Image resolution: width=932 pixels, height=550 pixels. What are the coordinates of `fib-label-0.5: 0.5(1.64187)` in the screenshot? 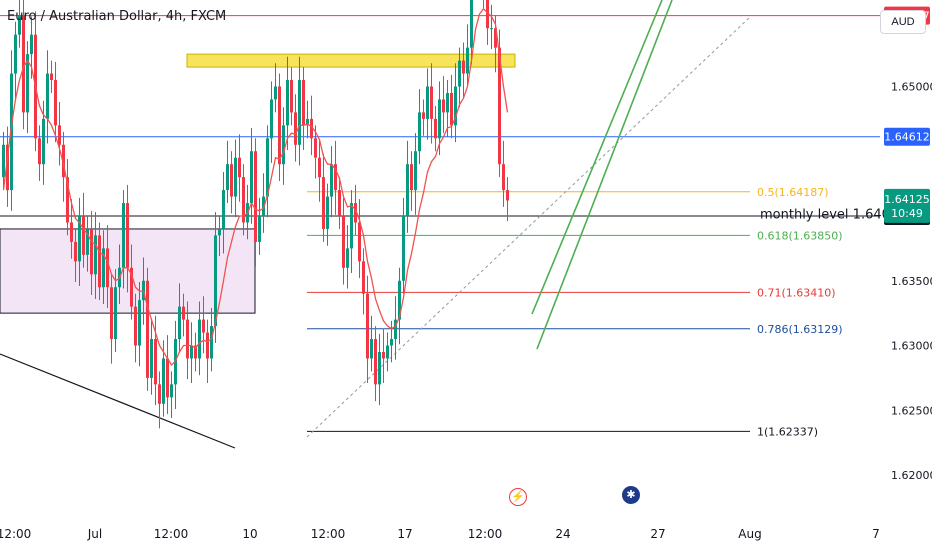 It's located at (793, 192).